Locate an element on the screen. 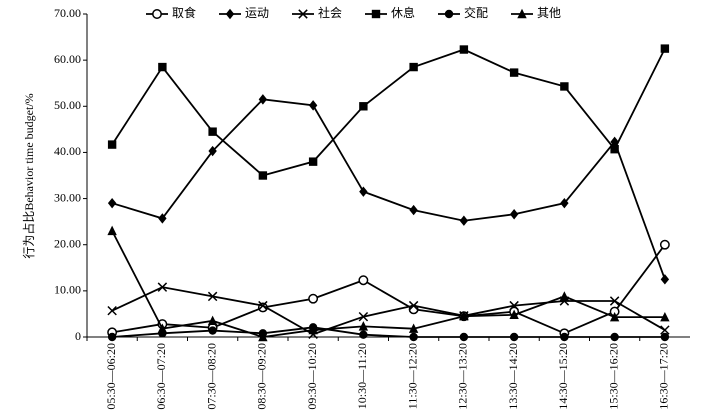  x-tick-label: 14:30—15:20 is located at coordinates (563, 376).